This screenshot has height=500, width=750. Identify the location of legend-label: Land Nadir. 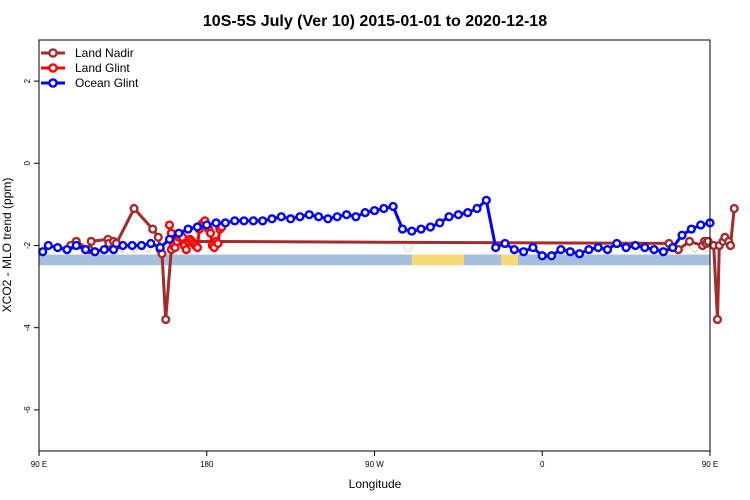
(104, 53).